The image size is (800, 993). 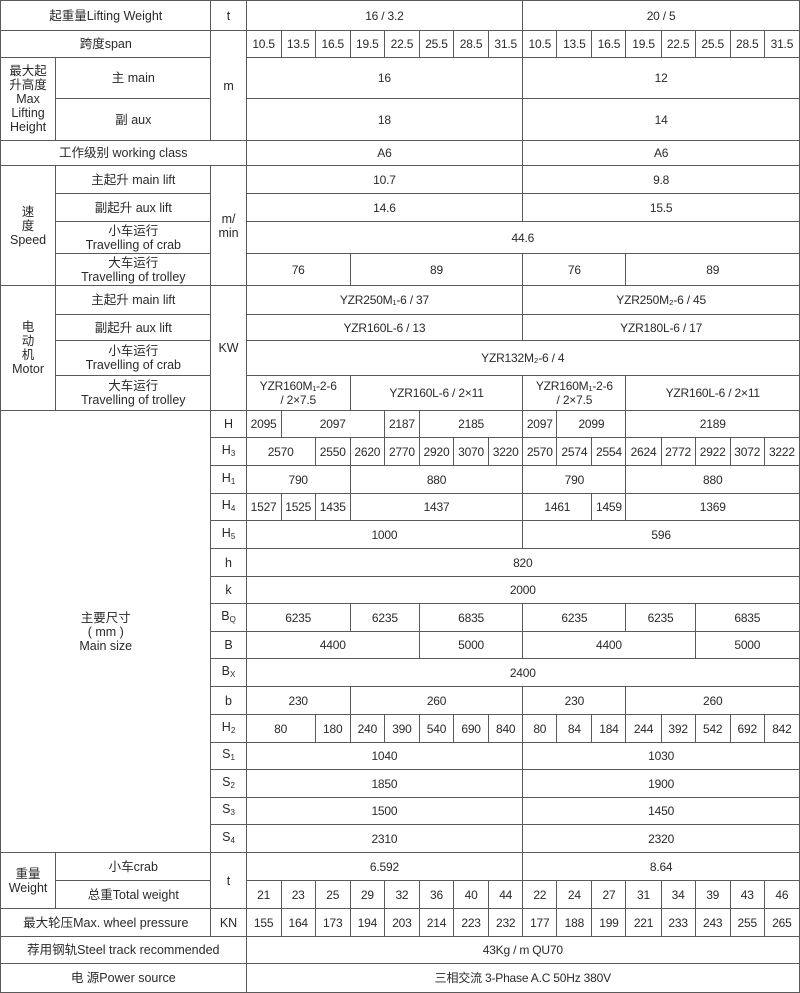 What do you see at coordinates (609, 922) in the screenshot?
I see `value-cell: 199` at bounding box center [609, 922].